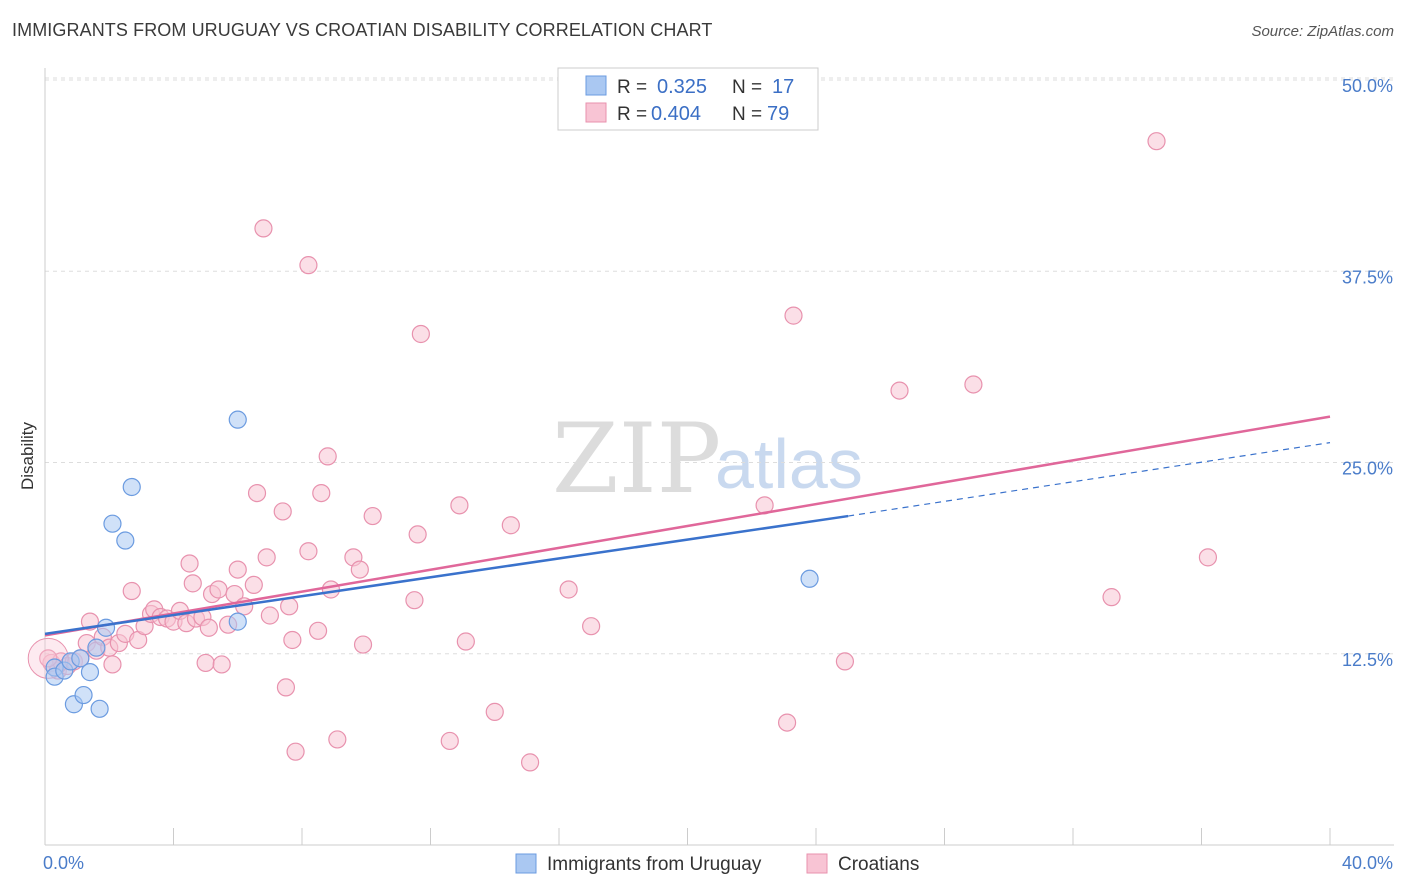 Image resolution: width=1406 pixels, height=892 pixels. What do you see at coordinates (747, 114) in the screenshot?
I see `legend-n-label-croatians: N =` at bounding box center [747, 114].